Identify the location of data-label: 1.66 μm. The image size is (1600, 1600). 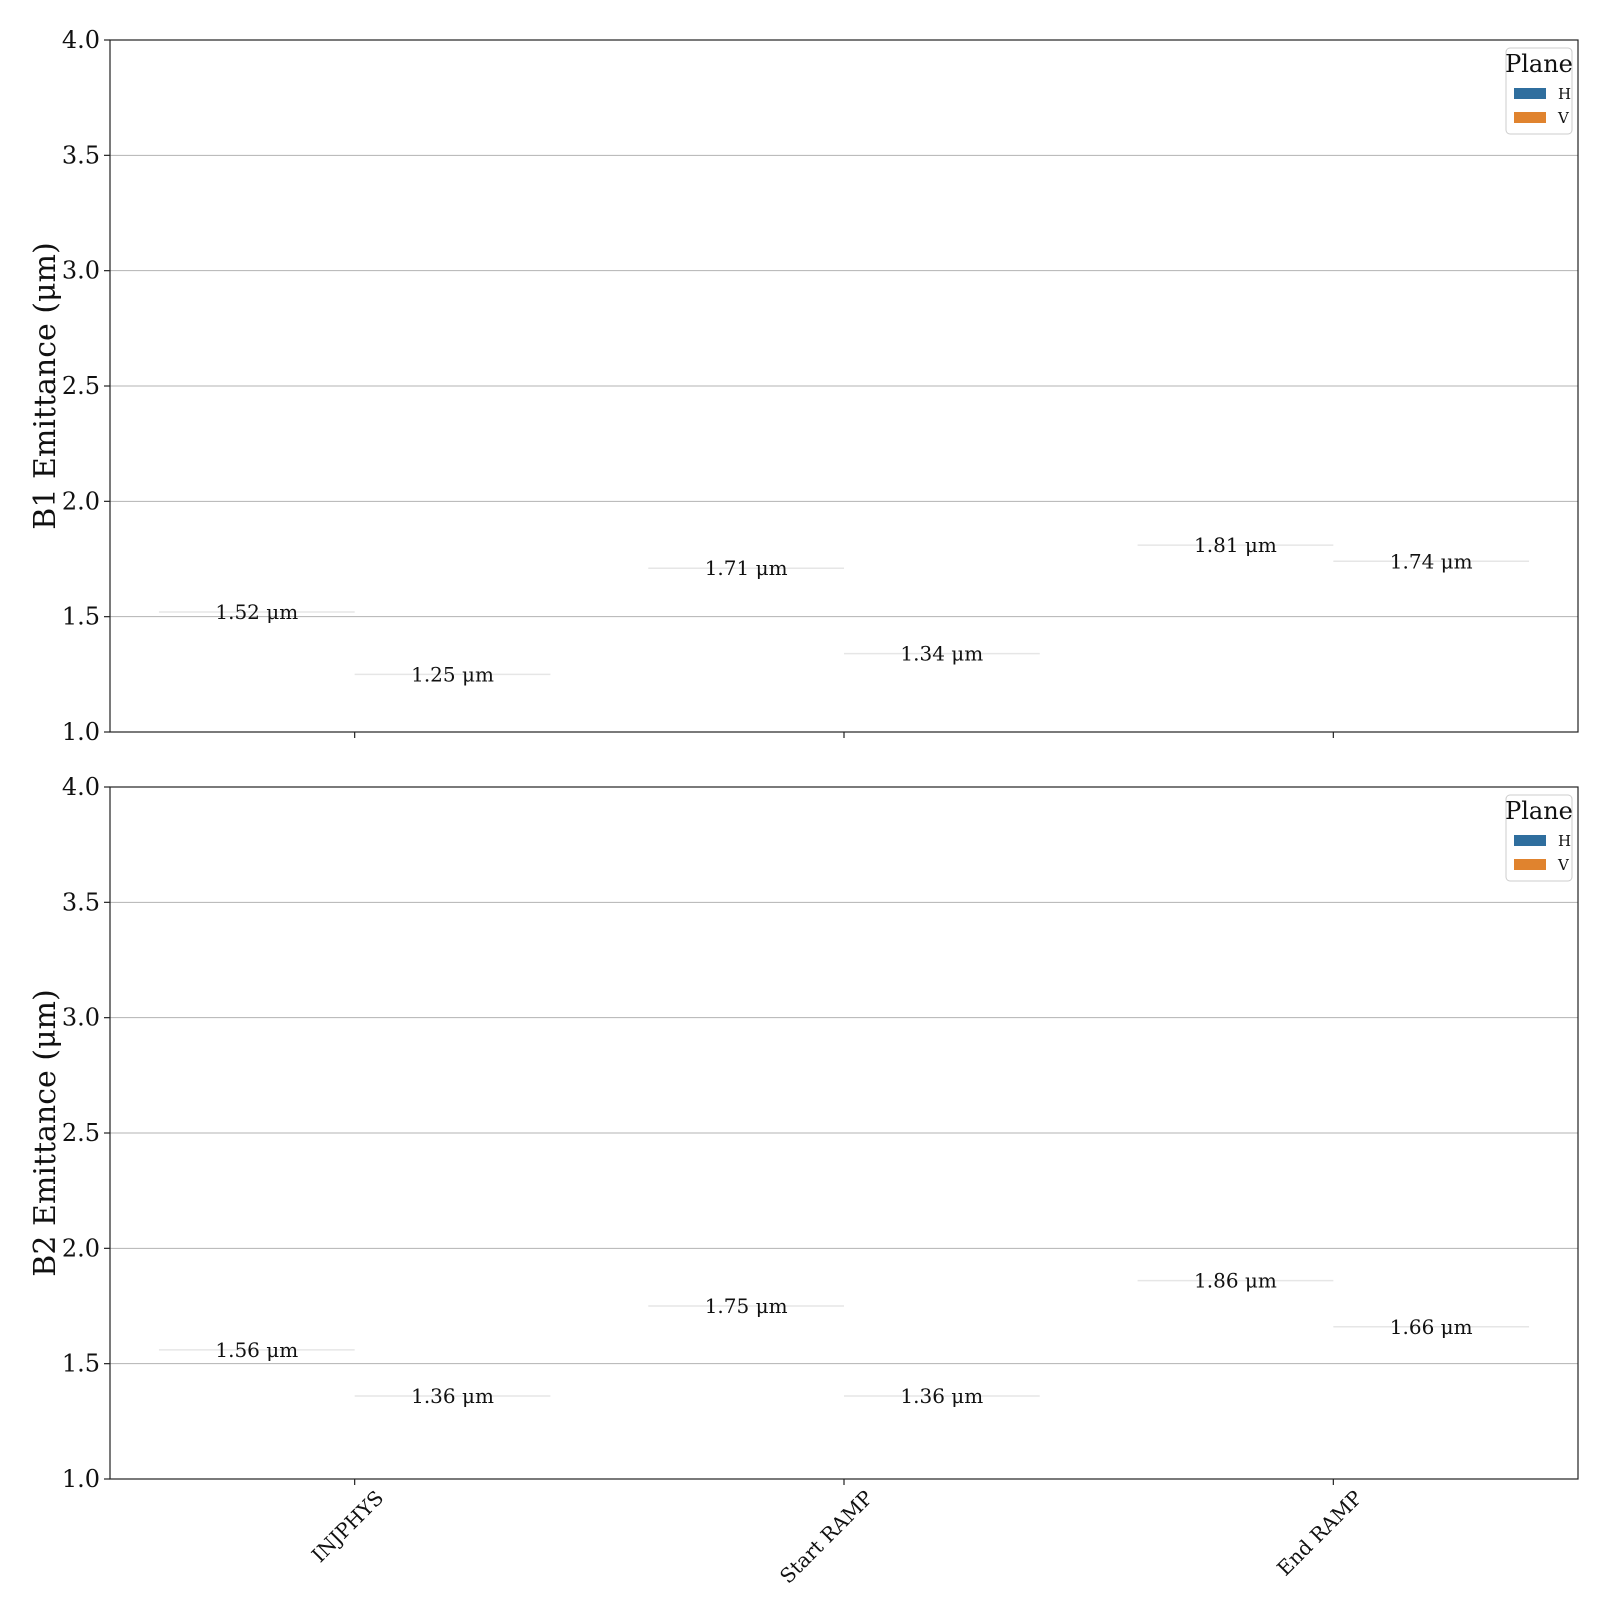
(1431, 1327).